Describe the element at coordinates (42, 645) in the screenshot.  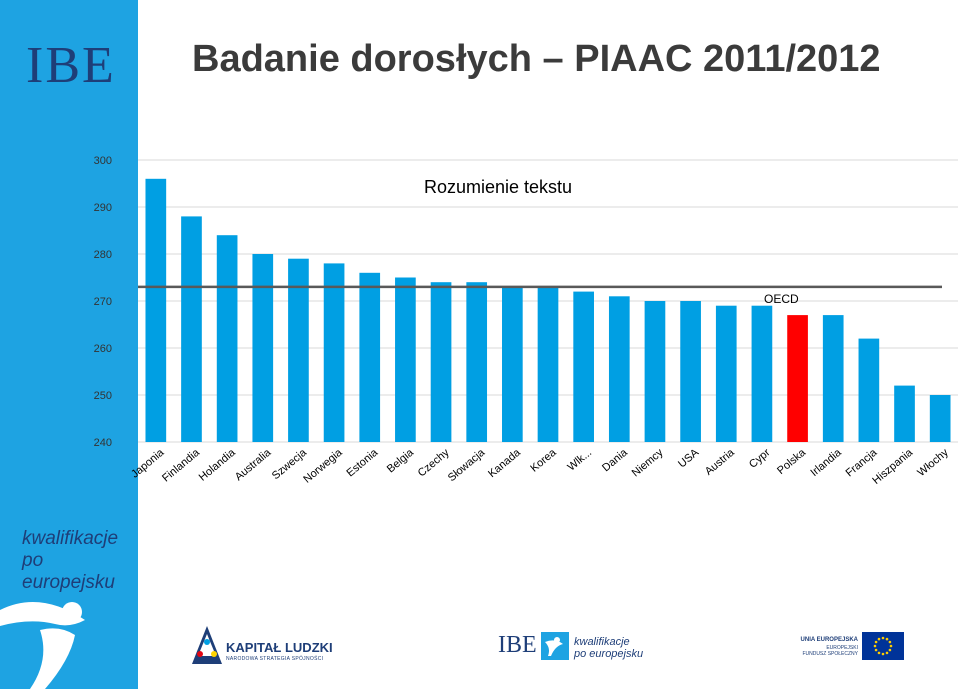
I see `running-figure-icon` at that location.